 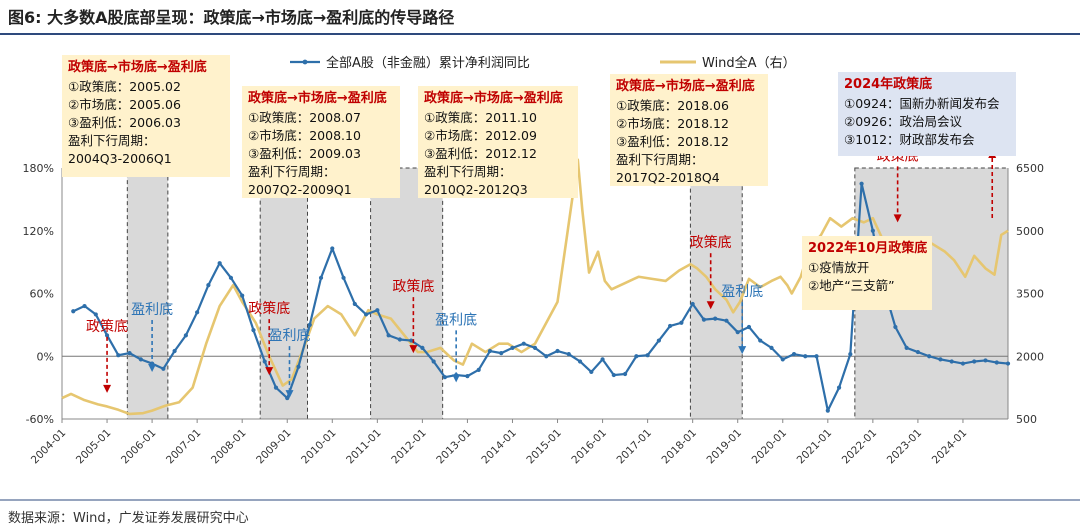 I want to click on annotation-line: ②0926：政治局会议, so click(x=903, y=121).